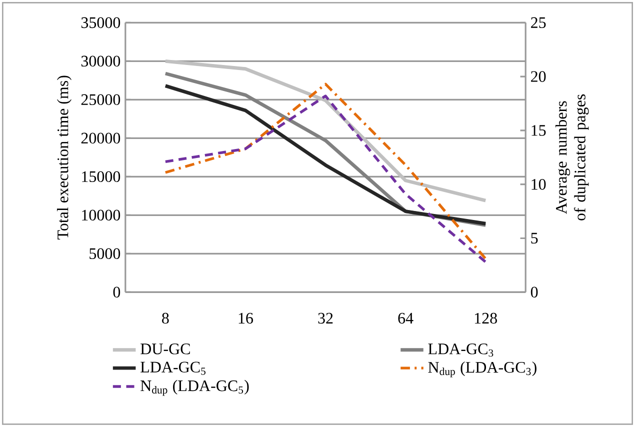 The height and width of the screenshot is (427, 635). I want to click on legend-label: LDA-GC$_{3}$, so click(461, 350).